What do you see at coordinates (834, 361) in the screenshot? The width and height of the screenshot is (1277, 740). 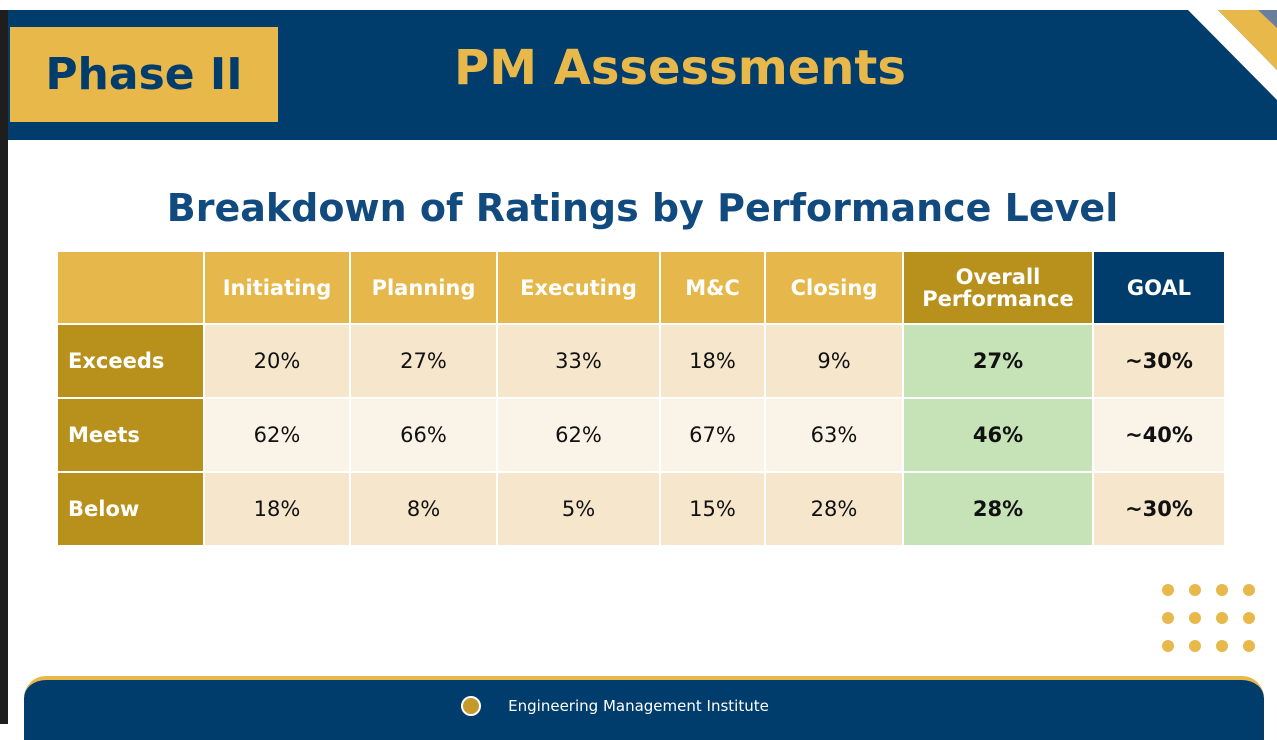 I see `table-cell: 9%` at bounding box center [834, 361].